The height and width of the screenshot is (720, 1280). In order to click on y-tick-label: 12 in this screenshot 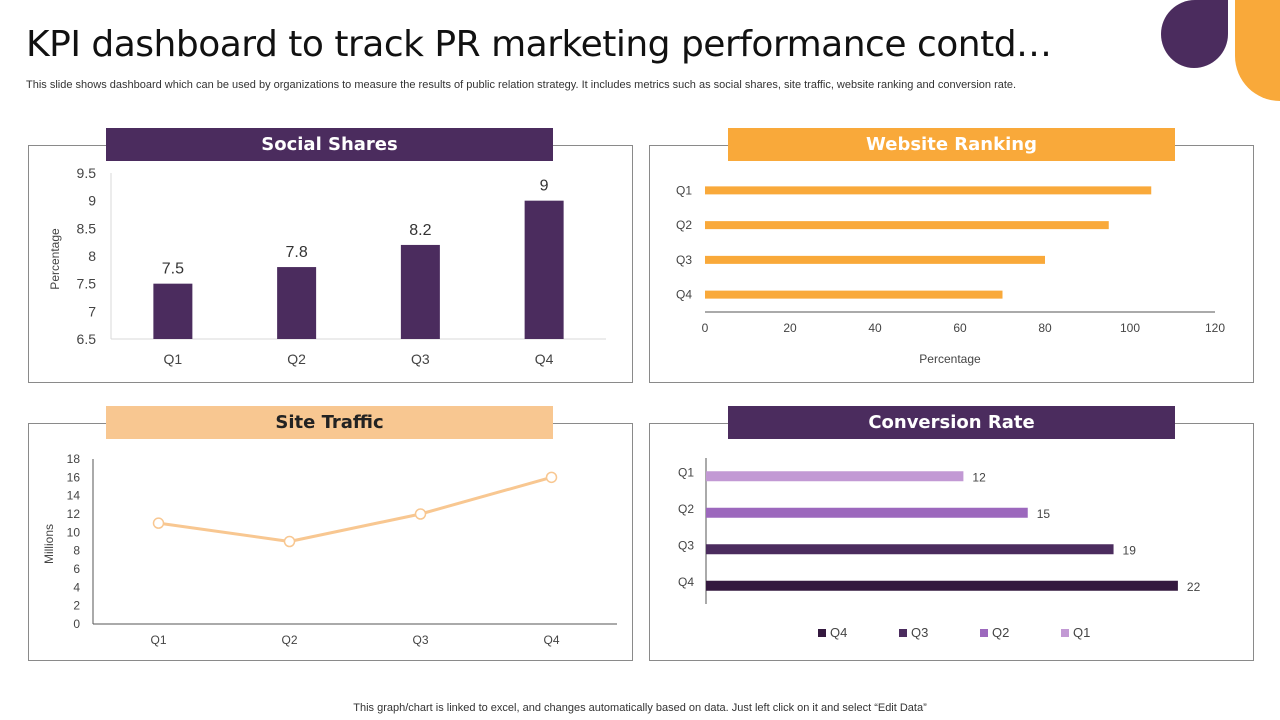, I will do `click(74, 514)`.